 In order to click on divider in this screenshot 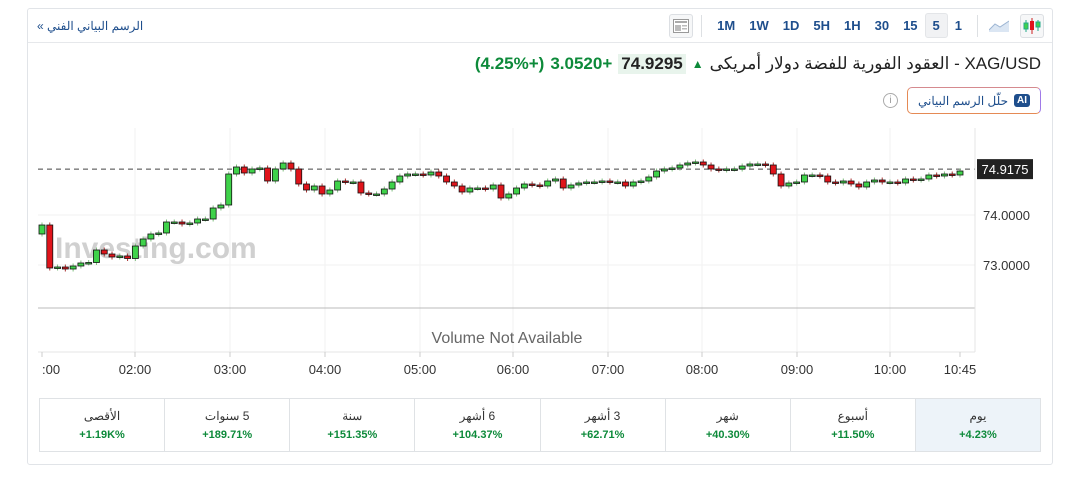, I will do `click(702, 25)`.